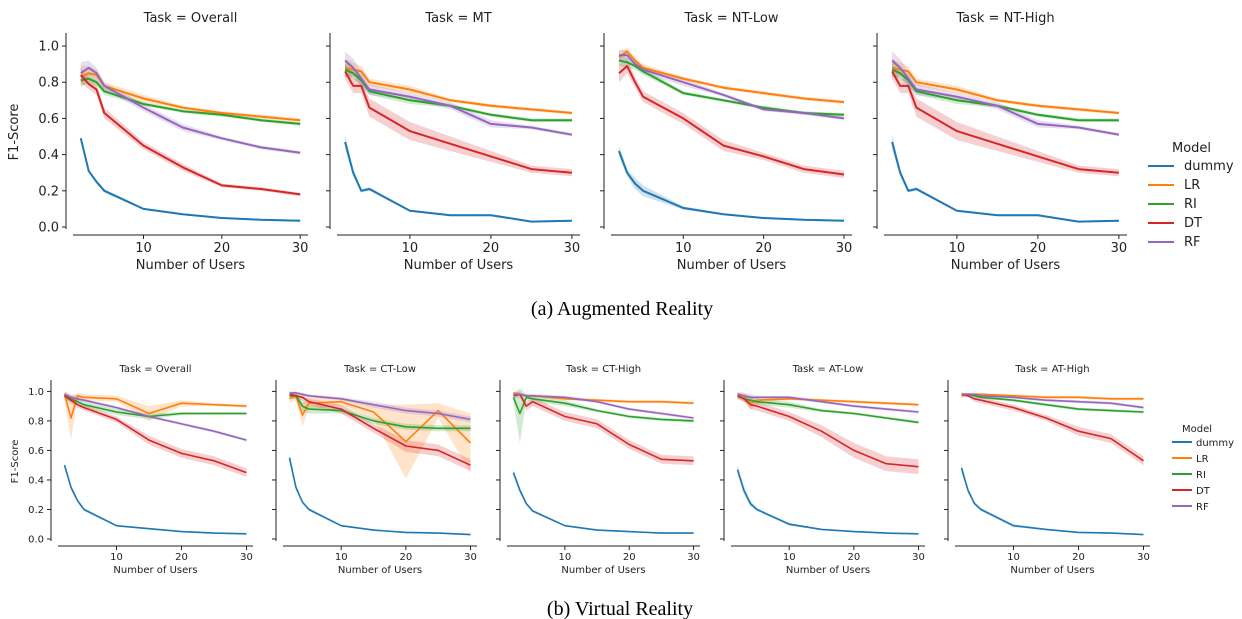 The image size is (1242, 619). Describe the element at coordinates (1209, 166) in the screenshot. I see `legend-label-dummy: dummy` at that location.